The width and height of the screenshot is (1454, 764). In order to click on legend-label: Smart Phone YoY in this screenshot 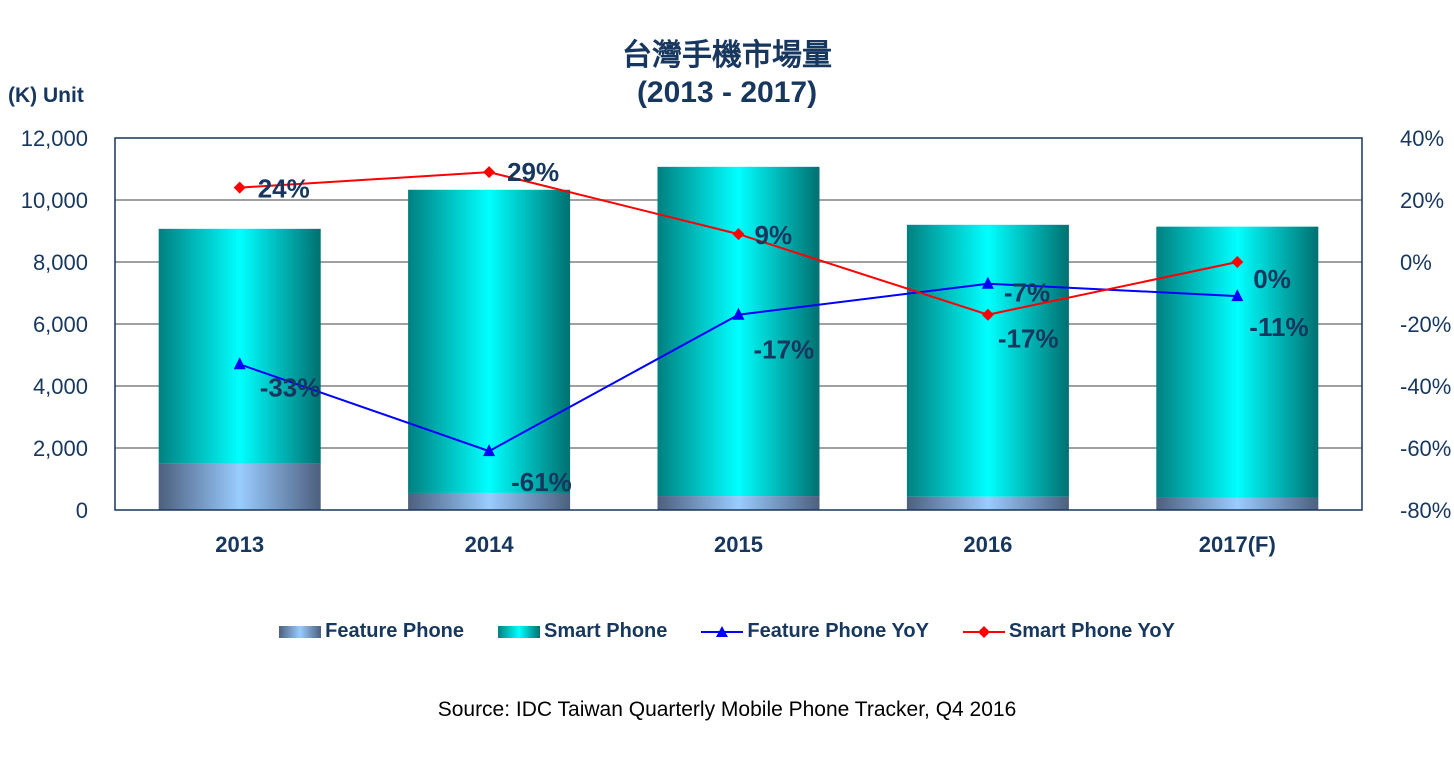, I will do `click(1091, 631)`.